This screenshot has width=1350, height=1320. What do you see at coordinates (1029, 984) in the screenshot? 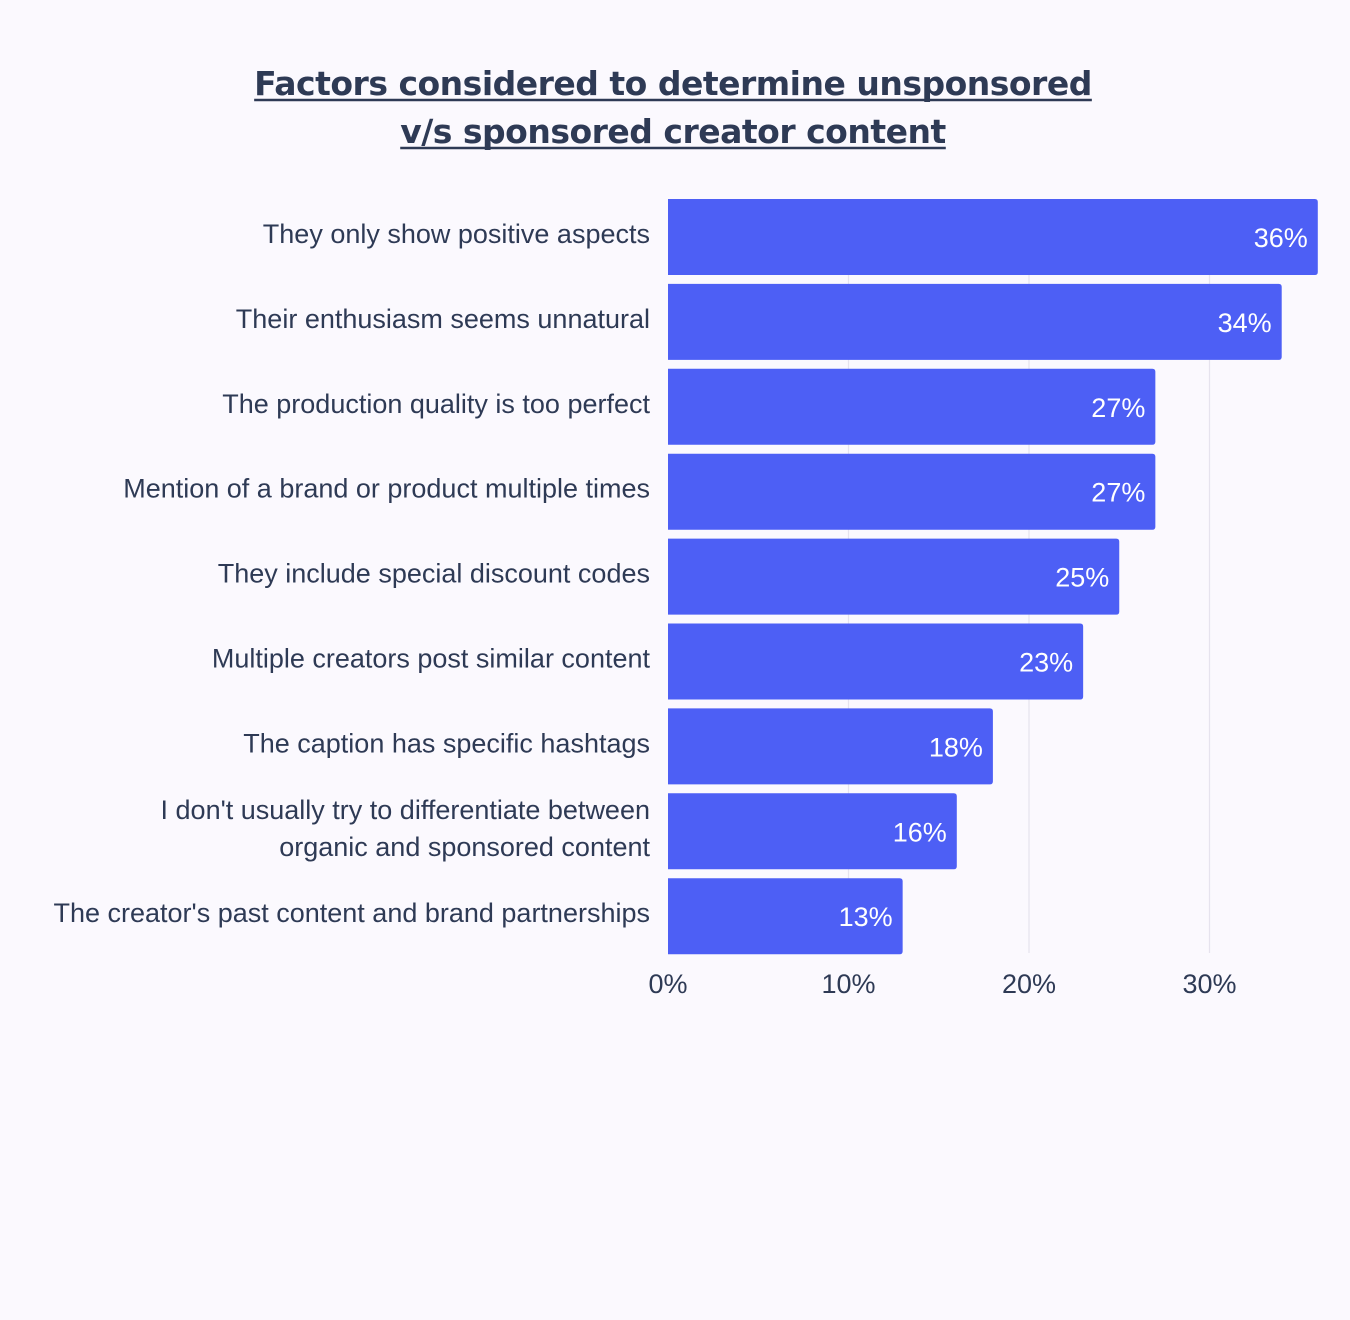
I see `x-tick-label-20: 20%` at bounding box center [1029, 984].